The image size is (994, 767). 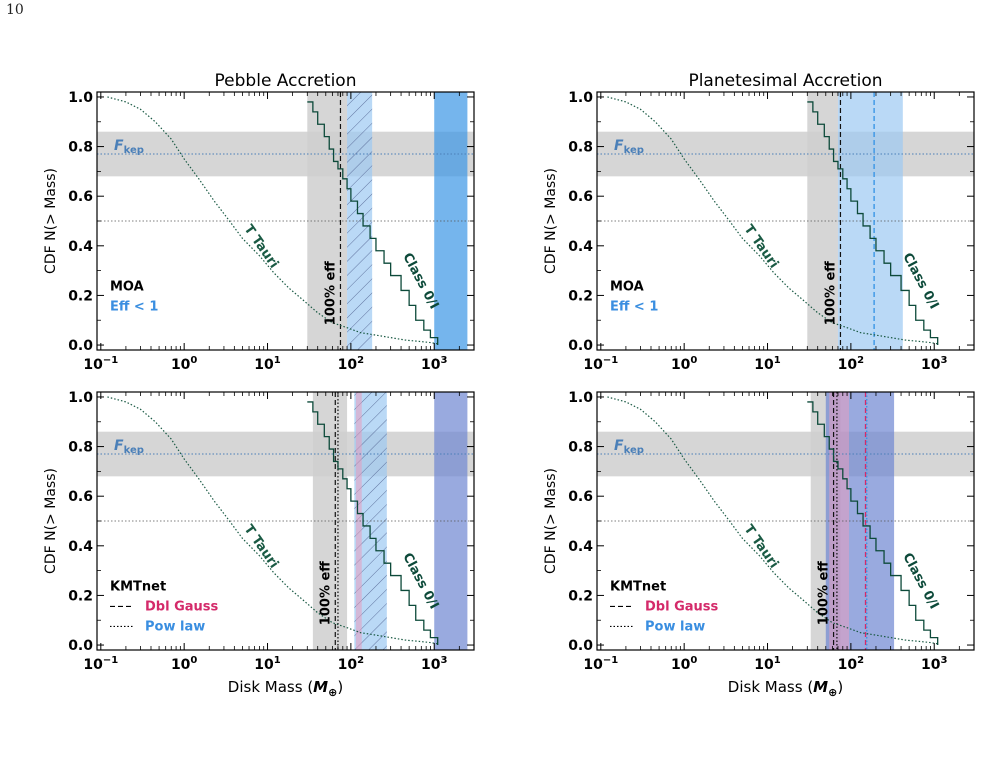 I want to click on panel-title: Planetesimal Accretion, so click(x=785, y=81).